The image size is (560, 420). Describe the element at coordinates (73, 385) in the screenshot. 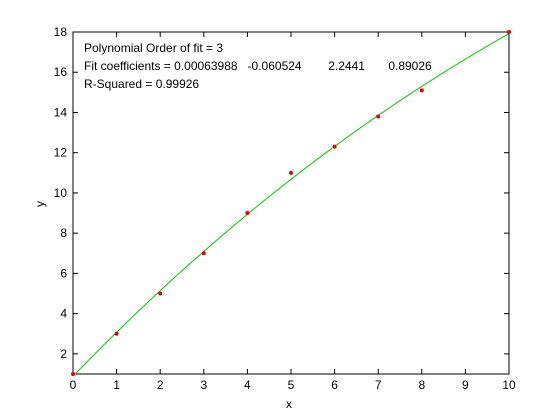

I see `x-tick-label-0: 0` at that location.